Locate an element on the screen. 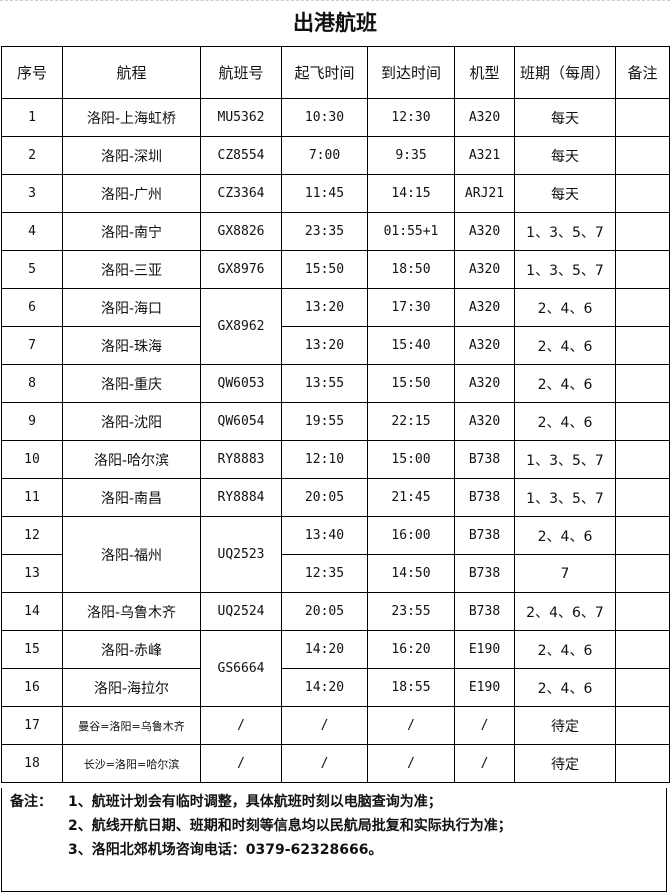  cell-arr: 12:30 is located at coordinates (411, 117).